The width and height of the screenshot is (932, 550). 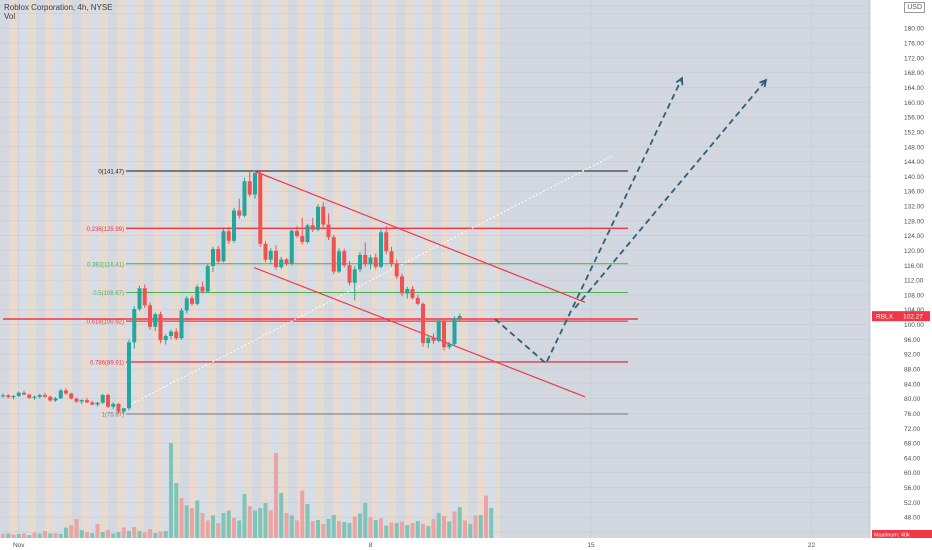 I want to click on time-tick-label: 22, so click(x=812, y=545).